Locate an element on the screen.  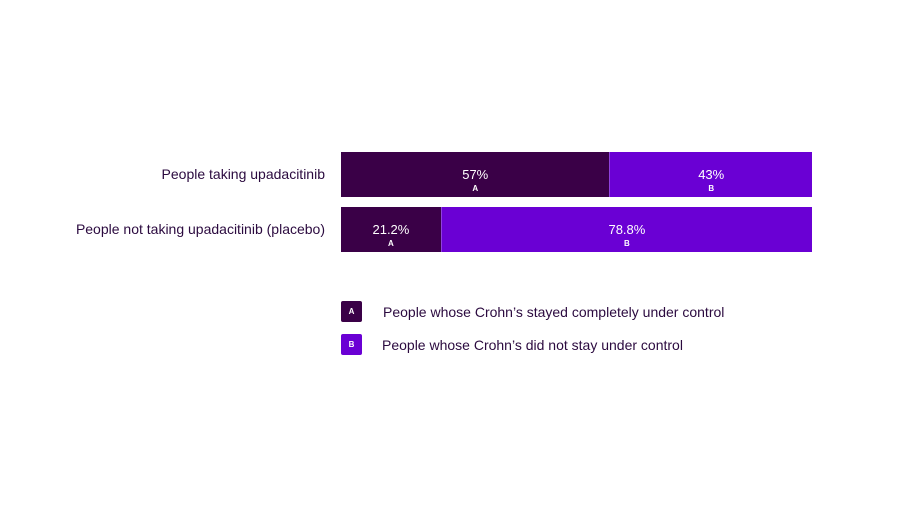
category-label-placebo: People not taking upadacitinib (placebo) is located at coordinates (200, 229).